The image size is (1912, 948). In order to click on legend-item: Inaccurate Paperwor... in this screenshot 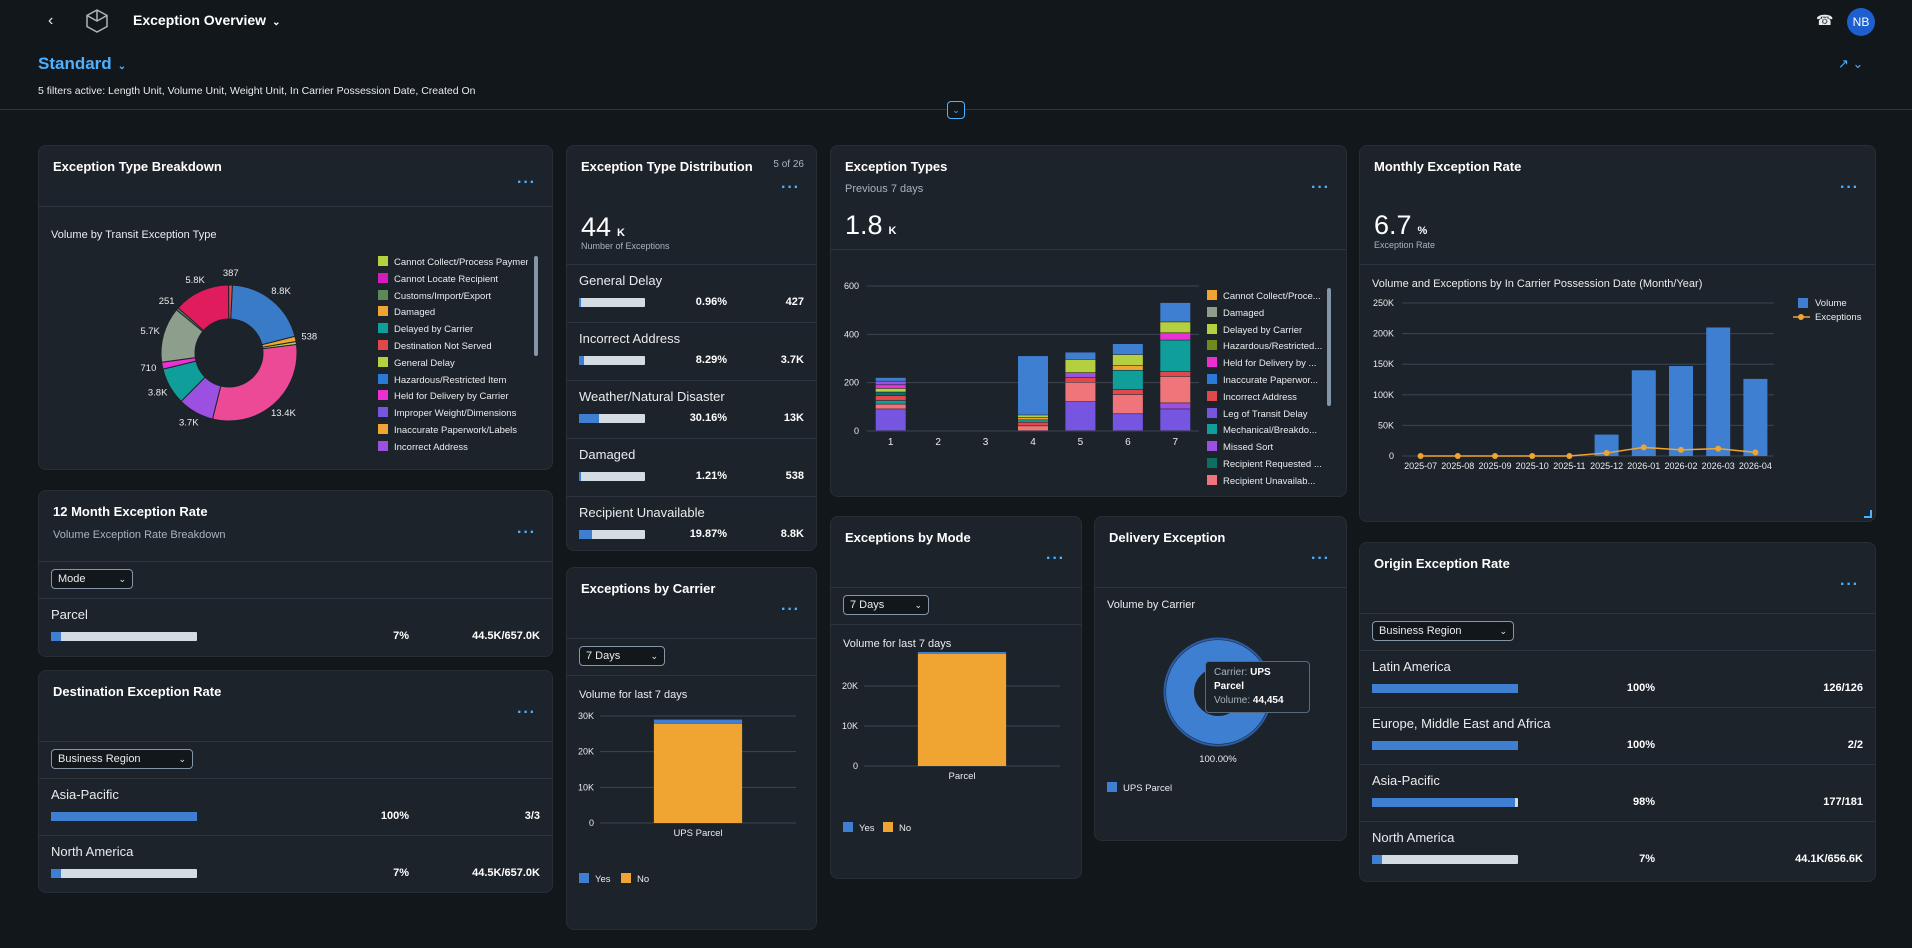, I will do `click(1266, 380)`.